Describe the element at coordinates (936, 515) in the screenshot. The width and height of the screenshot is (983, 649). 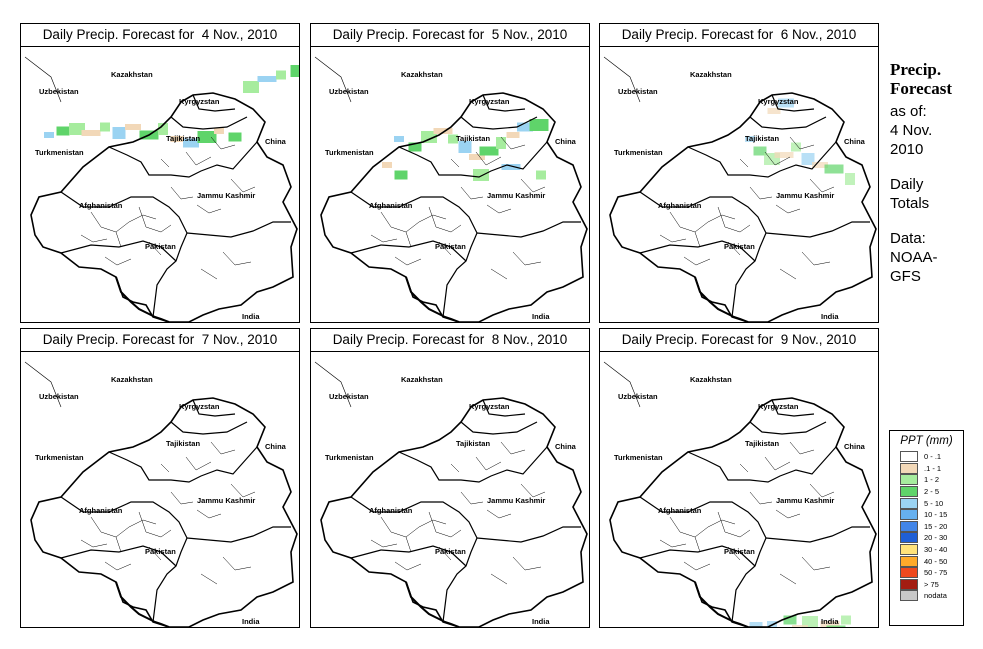
I see `legend-label: 10 - 15` at that location.